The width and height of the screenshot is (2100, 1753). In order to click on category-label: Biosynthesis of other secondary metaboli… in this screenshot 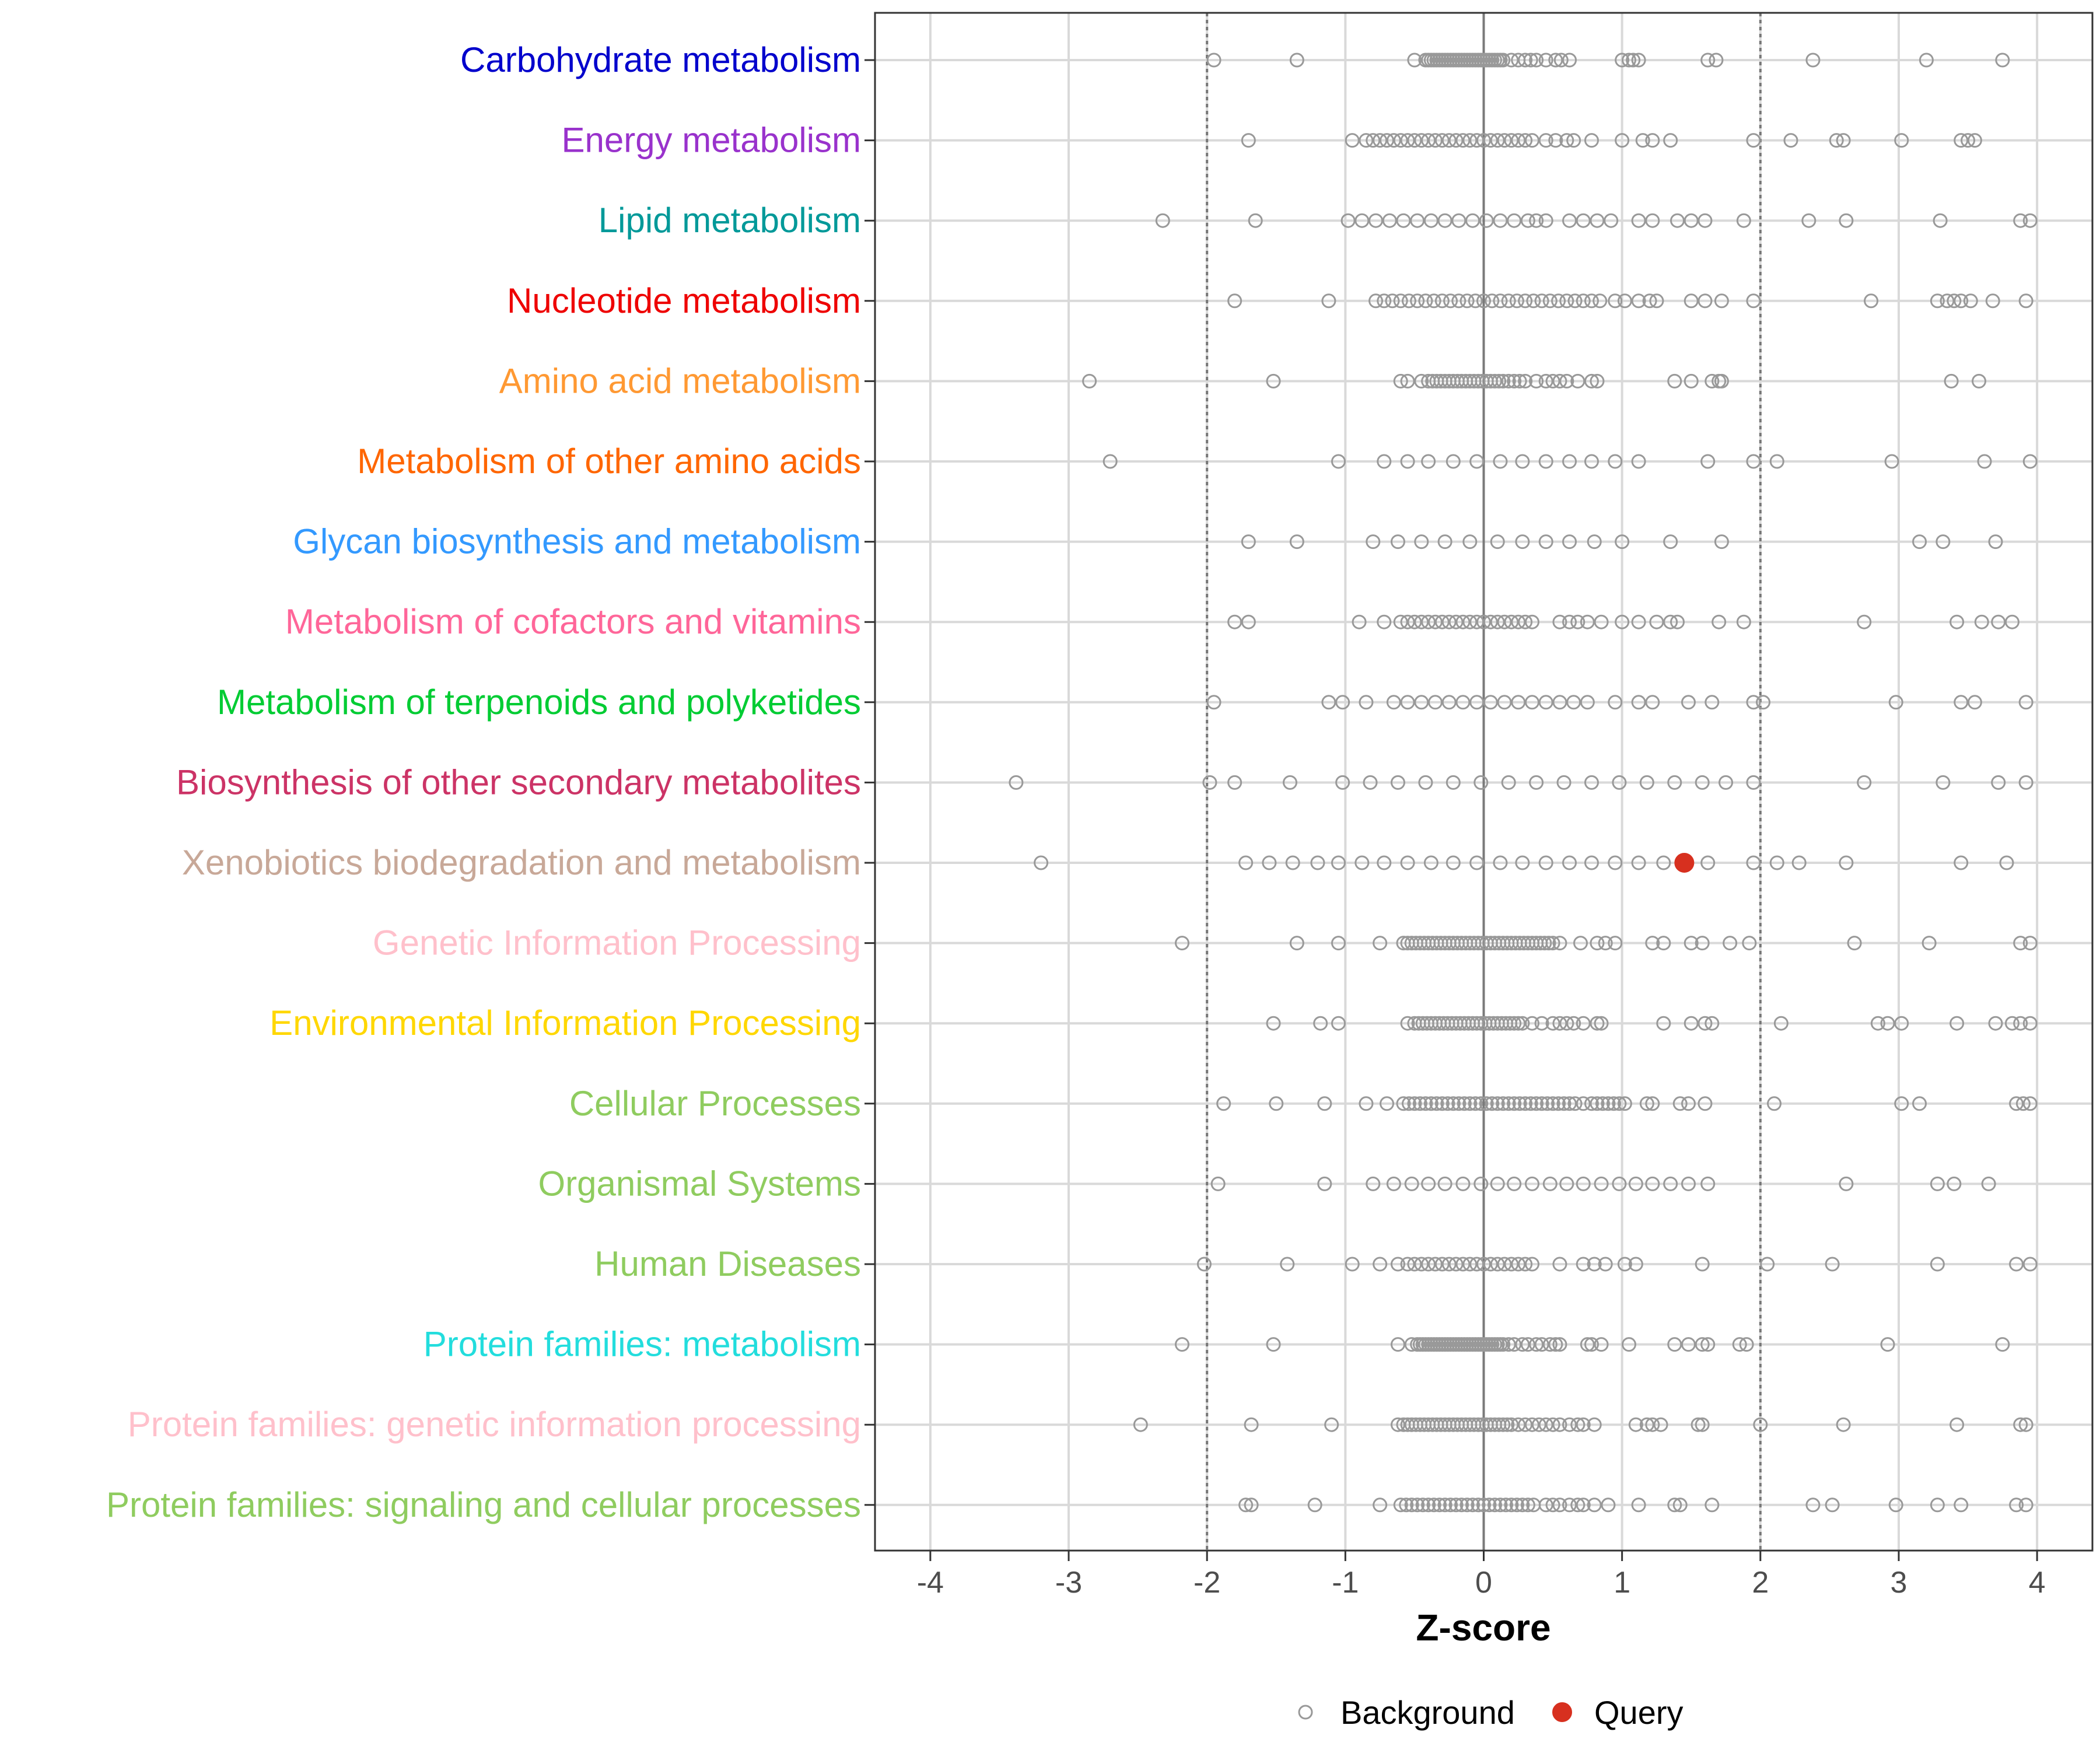, I will do `click(518, 782)`.